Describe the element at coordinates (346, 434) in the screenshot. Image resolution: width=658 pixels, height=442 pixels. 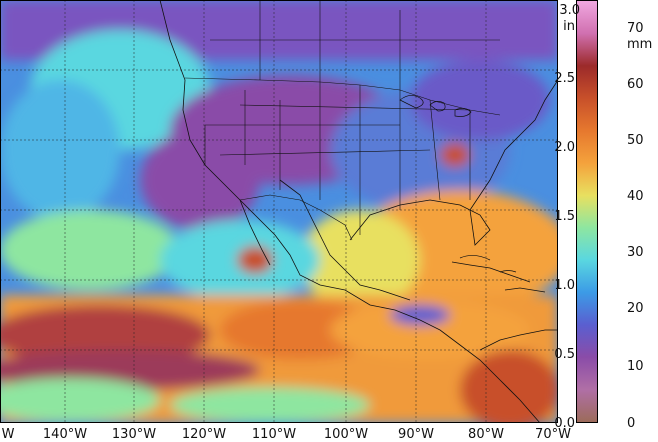
I see `lon-label: 100°W` at that location.